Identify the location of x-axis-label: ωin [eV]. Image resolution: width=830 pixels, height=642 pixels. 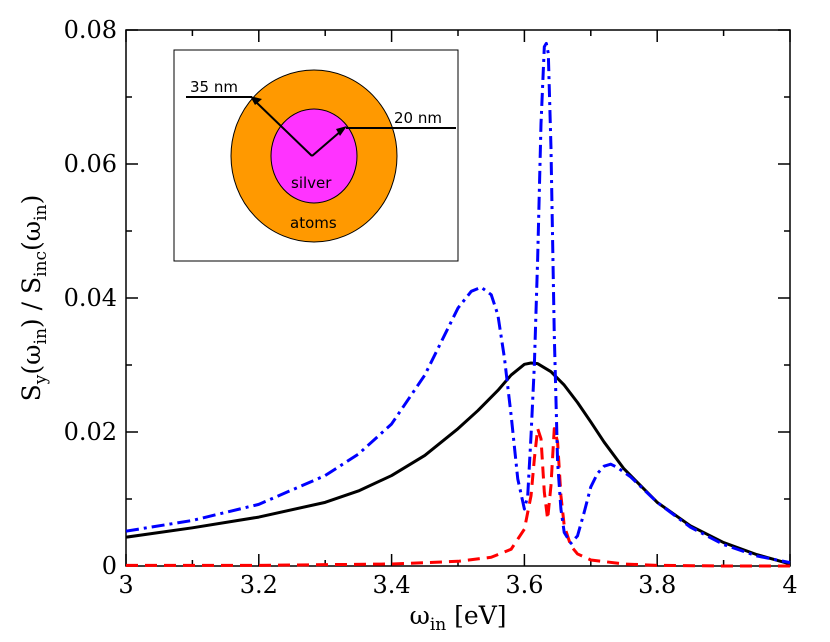
(457, 618).